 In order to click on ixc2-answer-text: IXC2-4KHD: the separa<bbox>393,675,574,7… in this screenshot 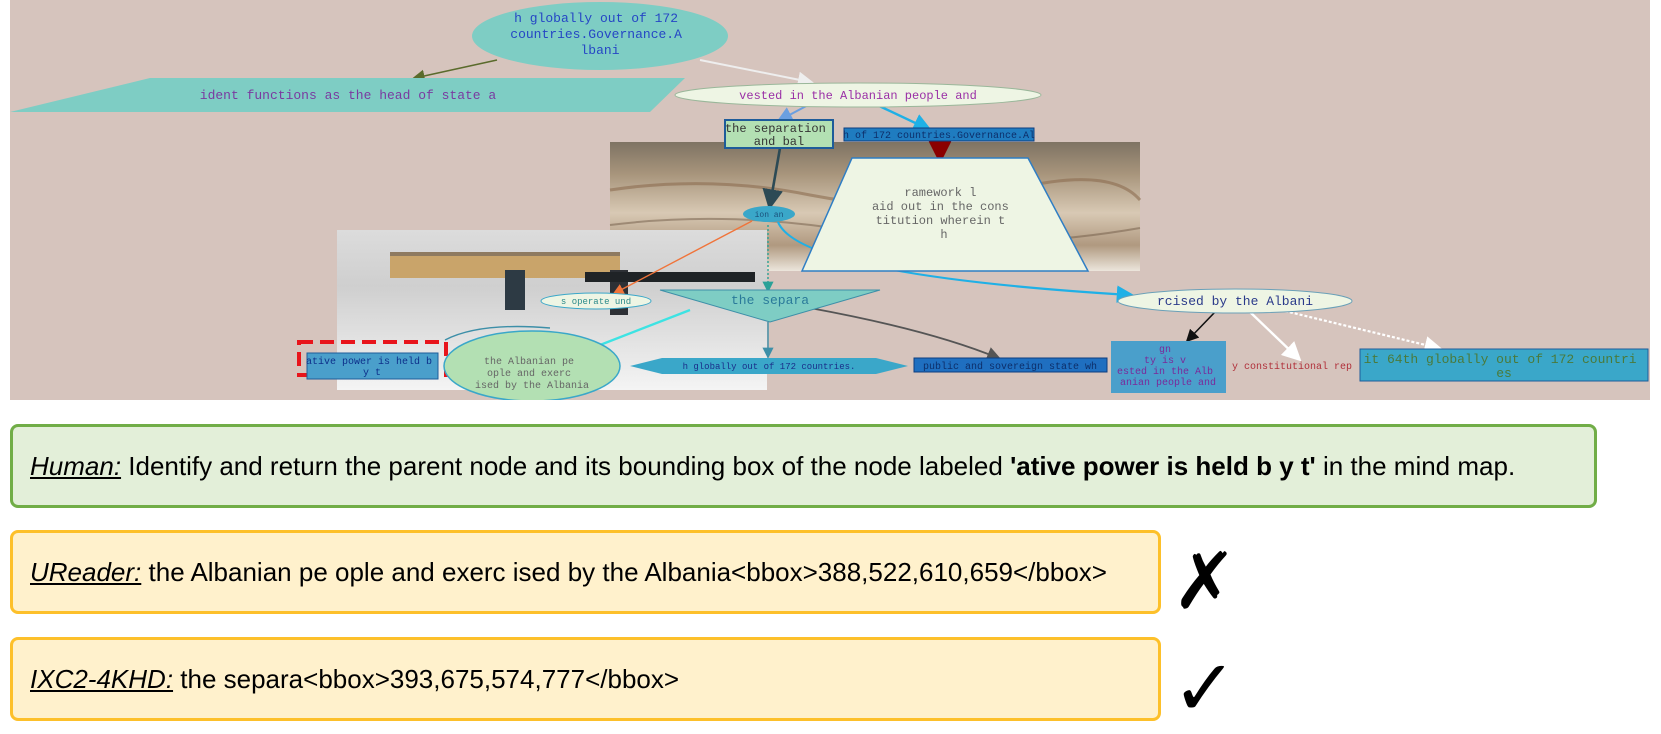, I will do `click(354, 679)`.